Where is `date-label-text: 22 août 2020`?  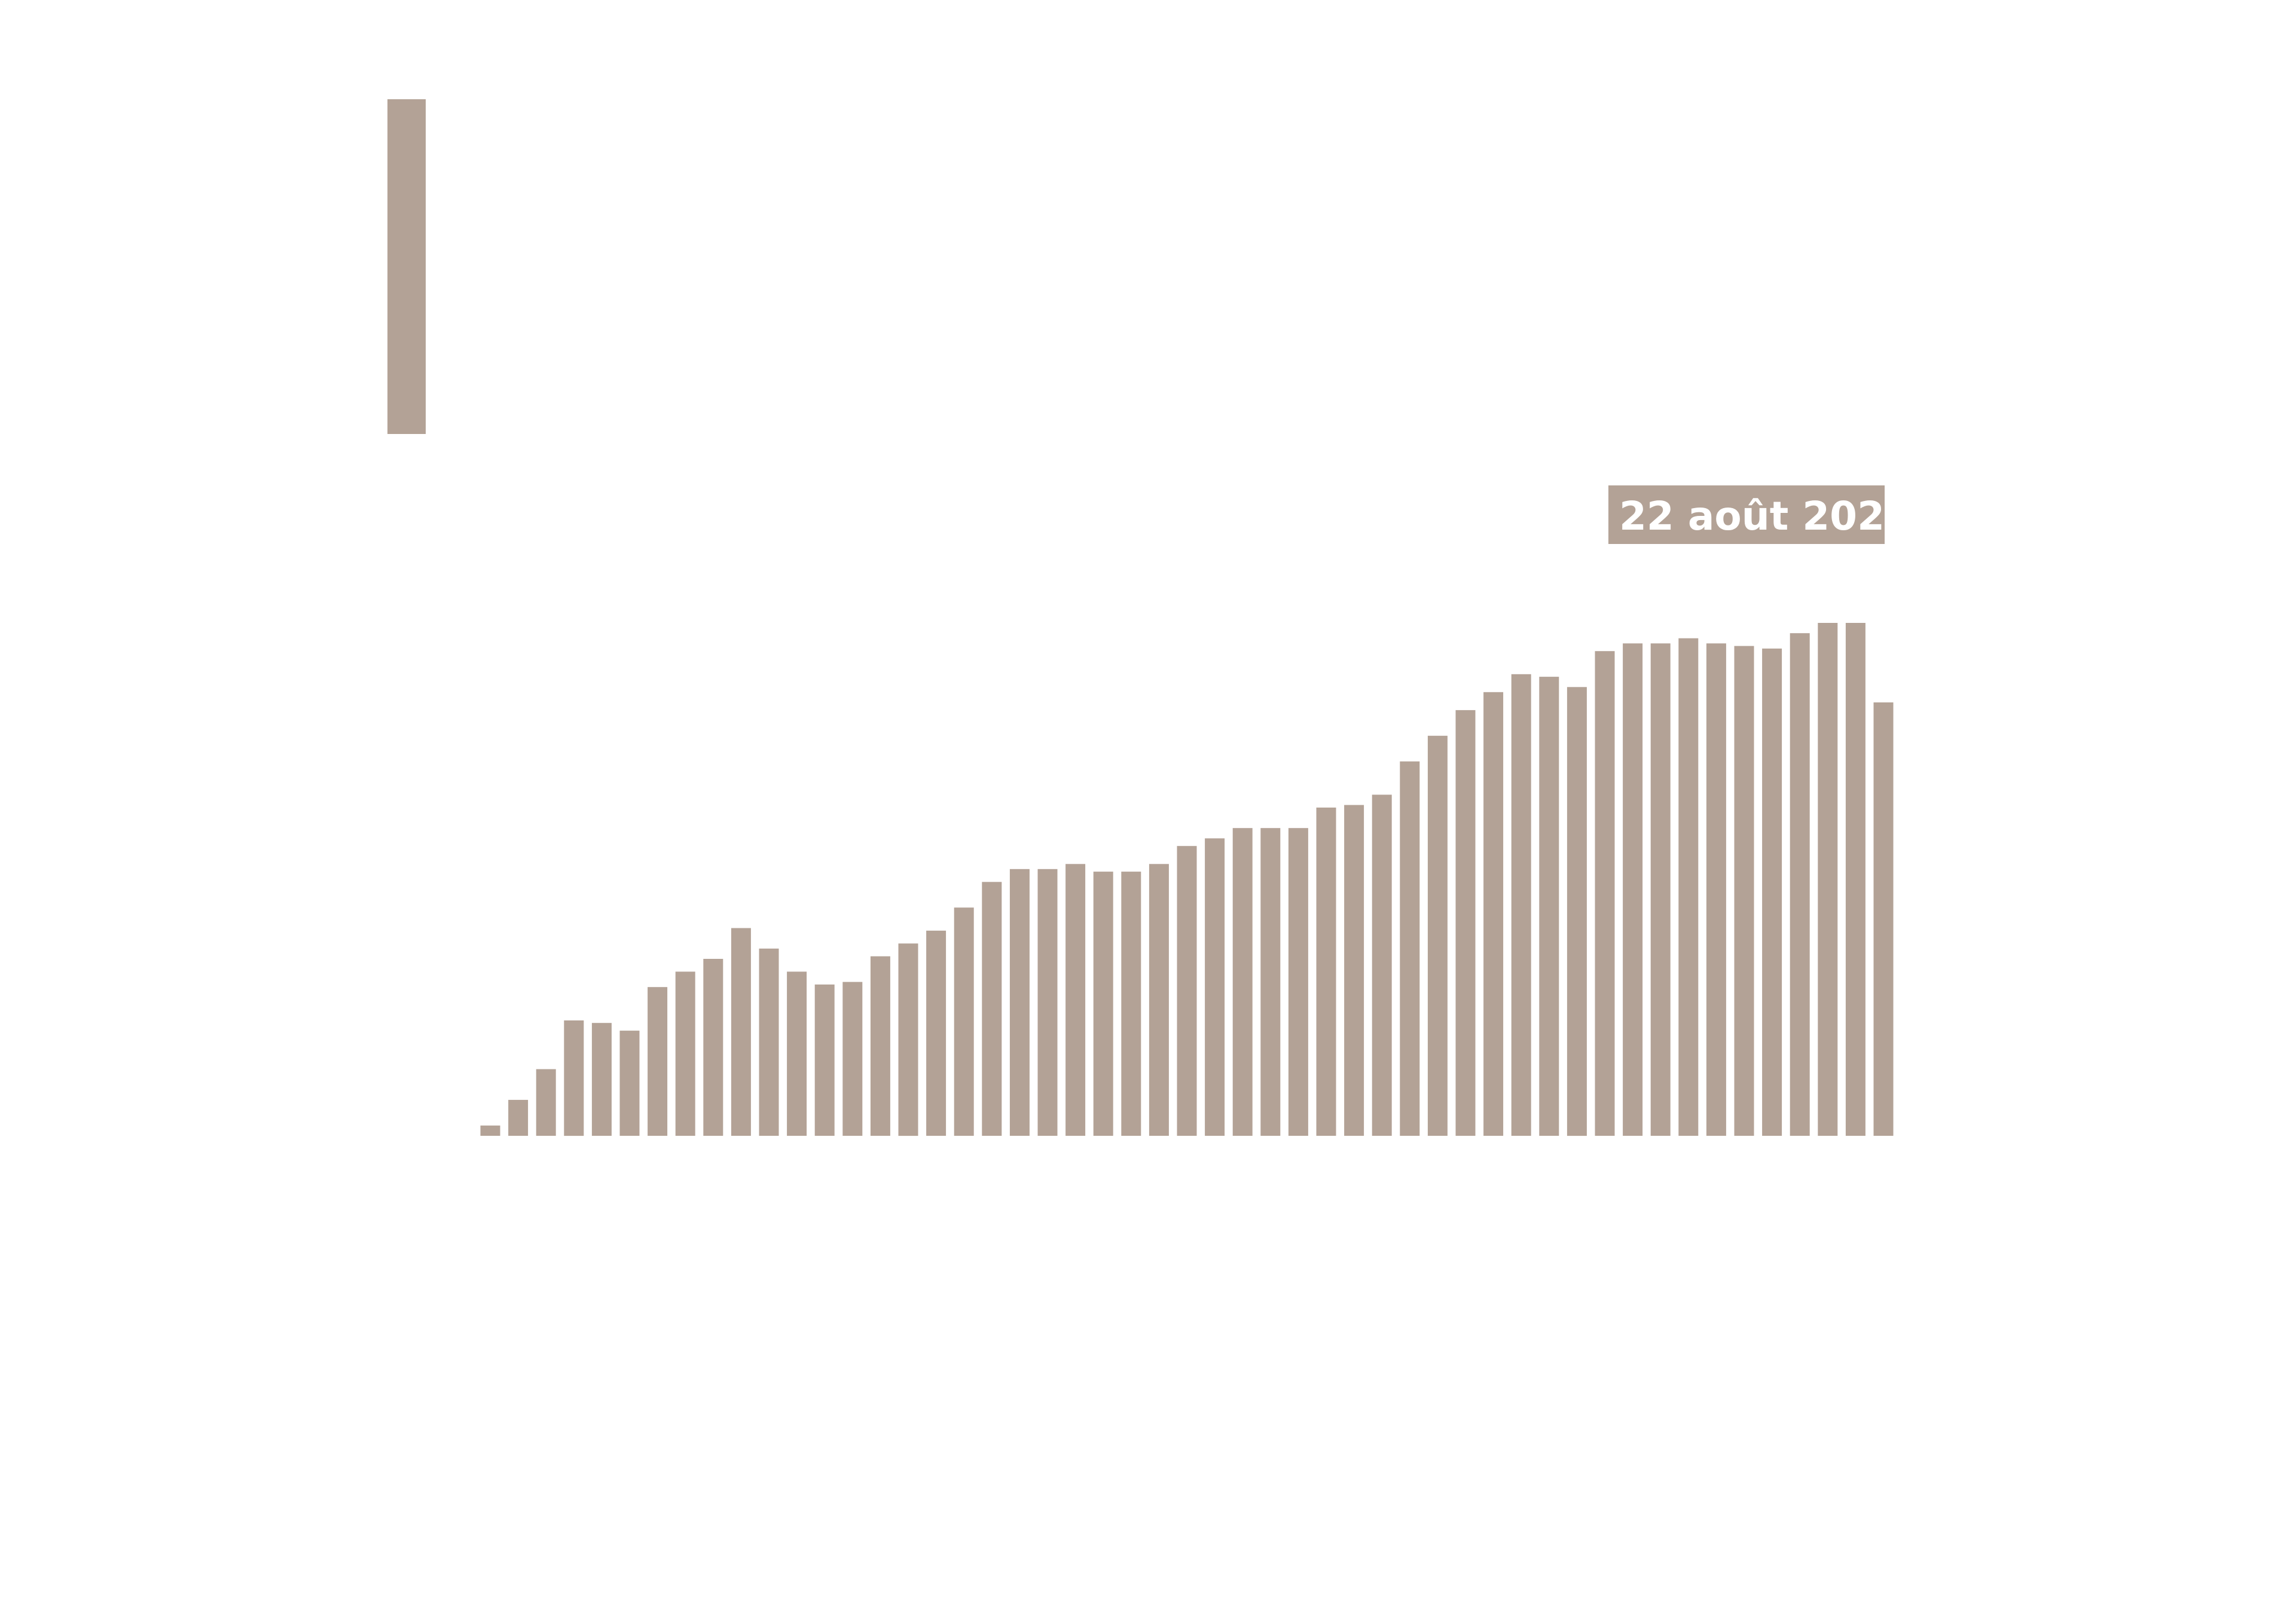
date-label-text: 22 août 2020 is located at coordinates (1765, 516).